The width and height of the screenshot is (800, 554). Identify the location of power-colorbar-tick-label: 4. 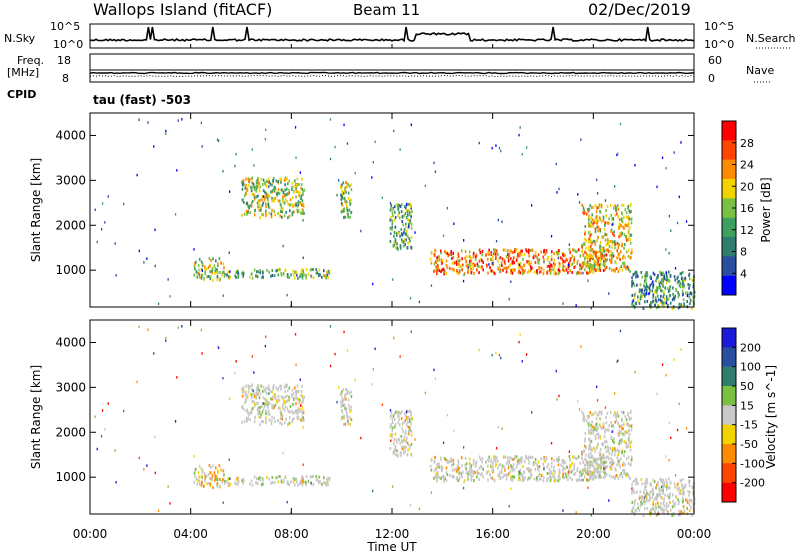
(743, 273).